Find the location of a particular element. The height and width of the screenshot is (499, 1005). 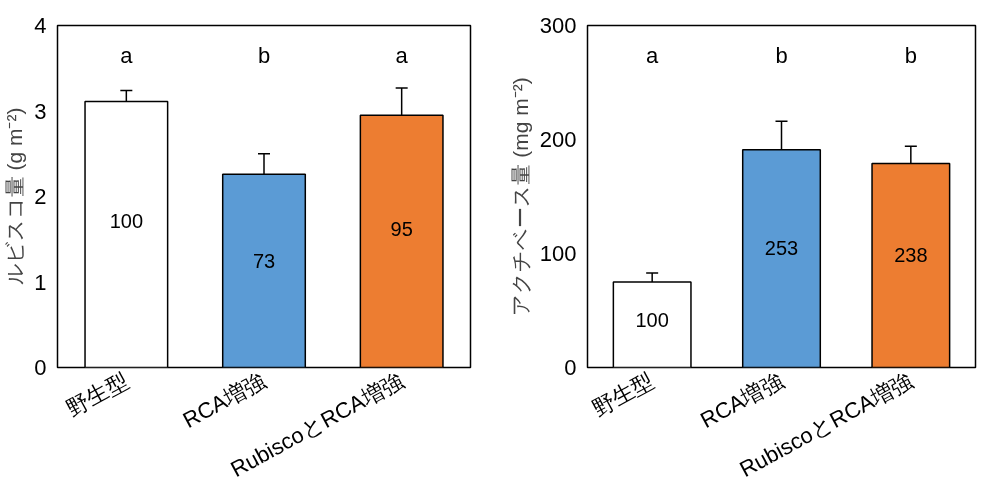

annotation: 95 is located at coordinates (401, 228).